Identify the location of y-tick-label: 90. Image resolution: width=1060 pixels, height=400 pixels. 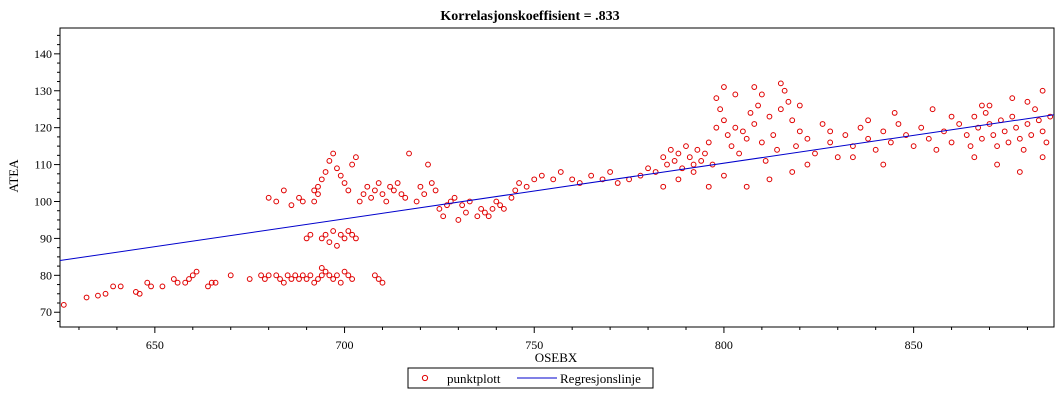
(46, 238).